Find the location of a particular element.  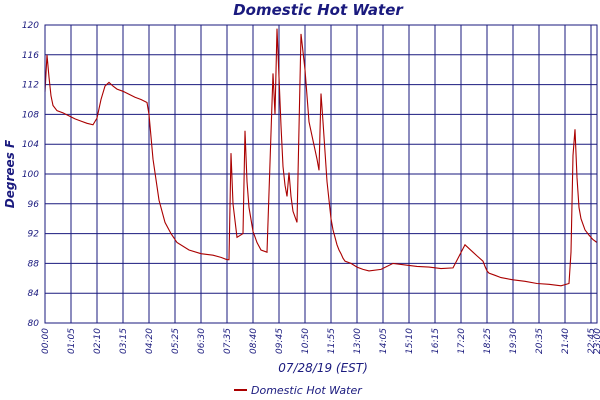

x-tick-label: 03:15 is located at coordinates (124, 341).